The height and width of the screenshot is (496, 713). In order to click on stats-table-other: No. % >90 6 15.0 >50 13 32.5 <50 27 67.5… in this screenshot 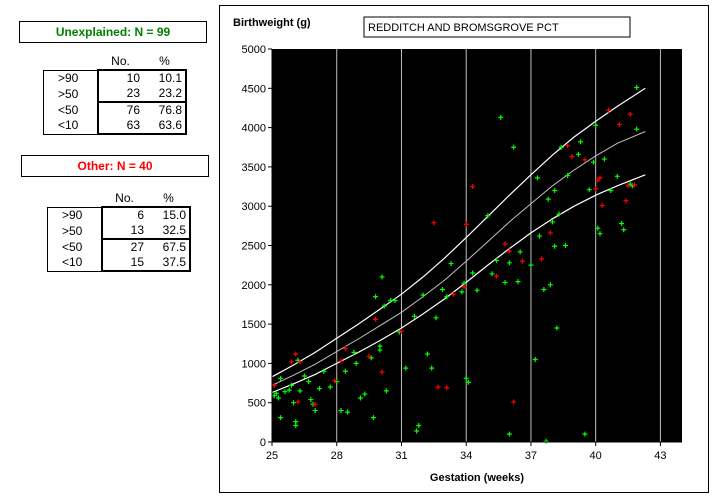, I will do `click(119, 231)`.